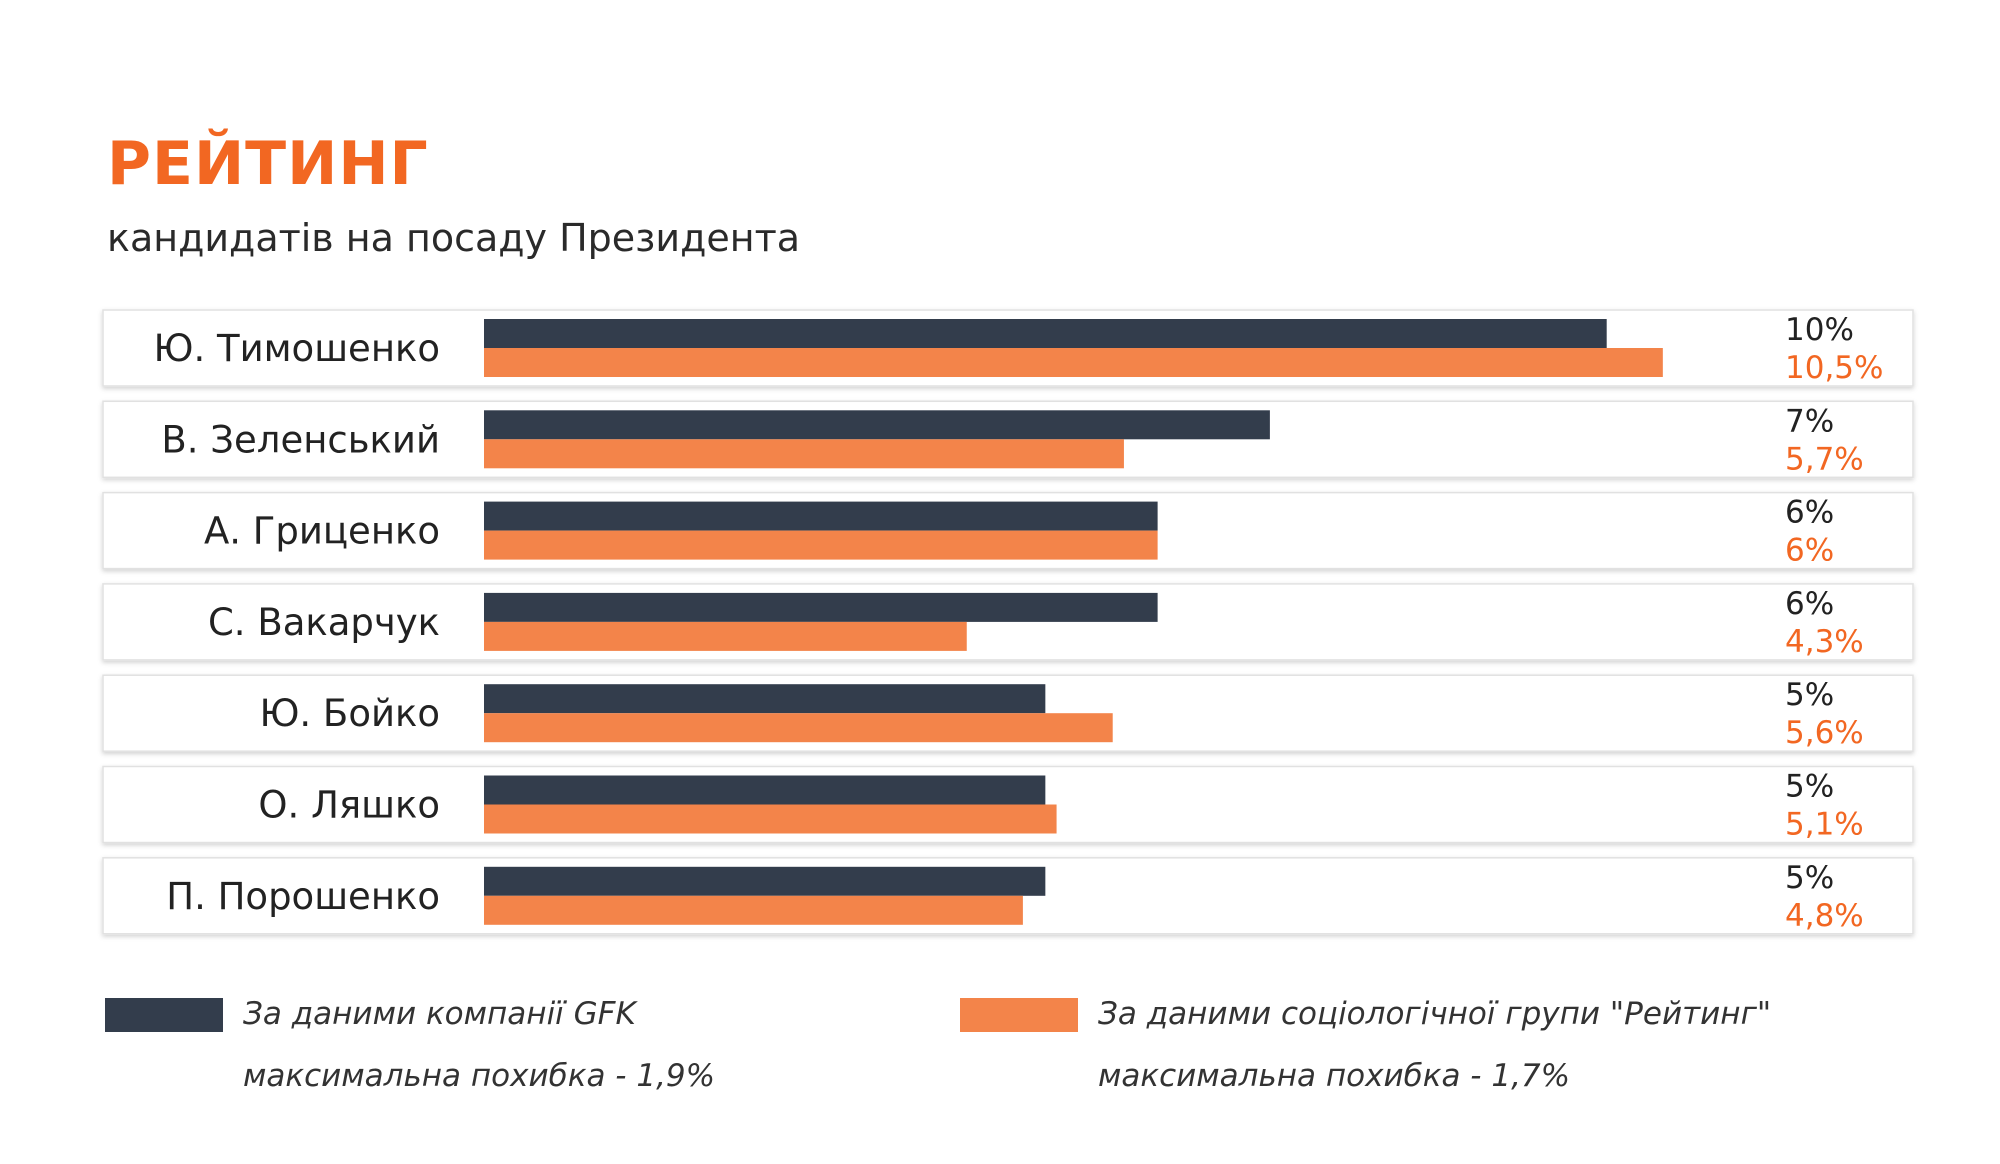 This screenshot has height=1164, width=2000. I want to click on chart-subtitle: кандидатів на посаду Президента, so click(453, 238).